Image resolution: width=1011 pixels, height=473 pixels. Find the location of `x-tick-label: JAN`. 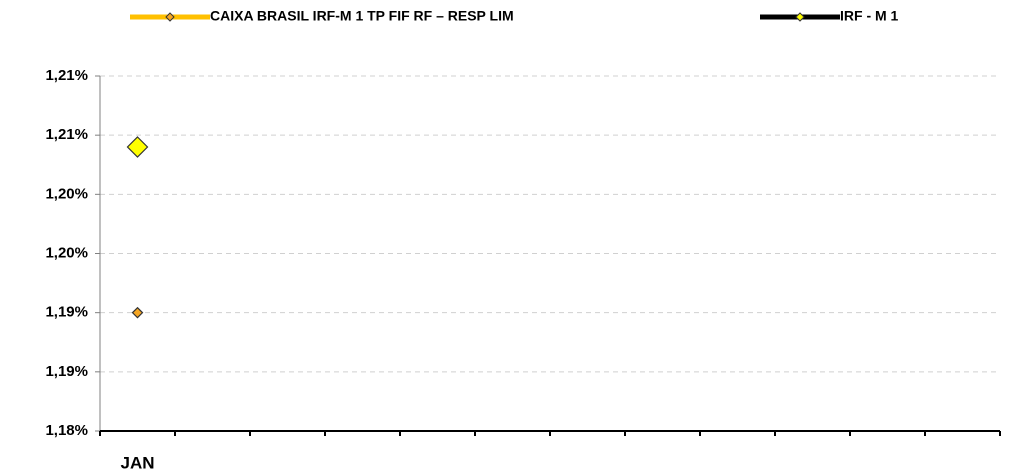

x-tick-label: JAN is located at coordinates (137, 462).